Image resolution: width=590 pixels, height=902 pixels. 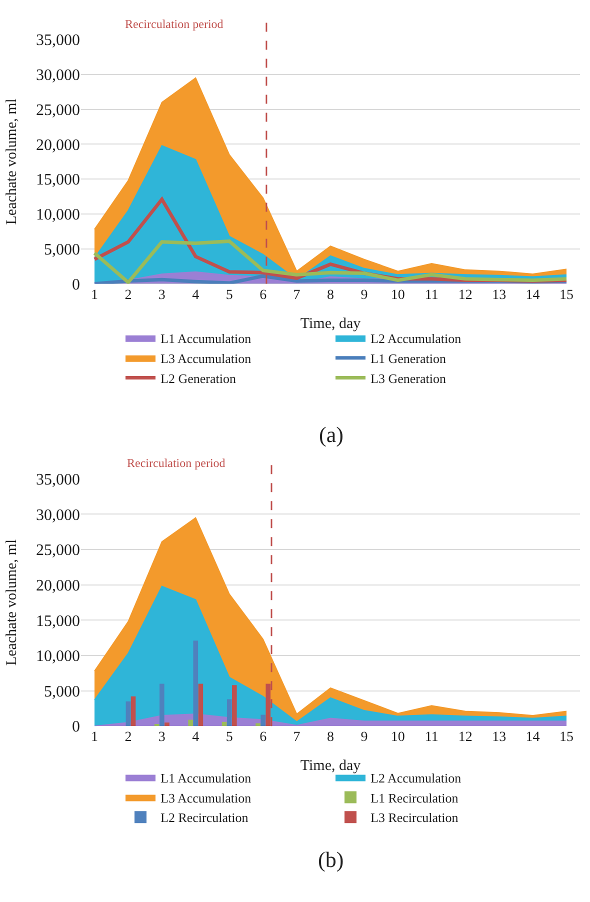 What do you see at coordinates (198, 378) in the screenshot?
I see `legend-label: L2 Generation` at bounding box center [198, 378].